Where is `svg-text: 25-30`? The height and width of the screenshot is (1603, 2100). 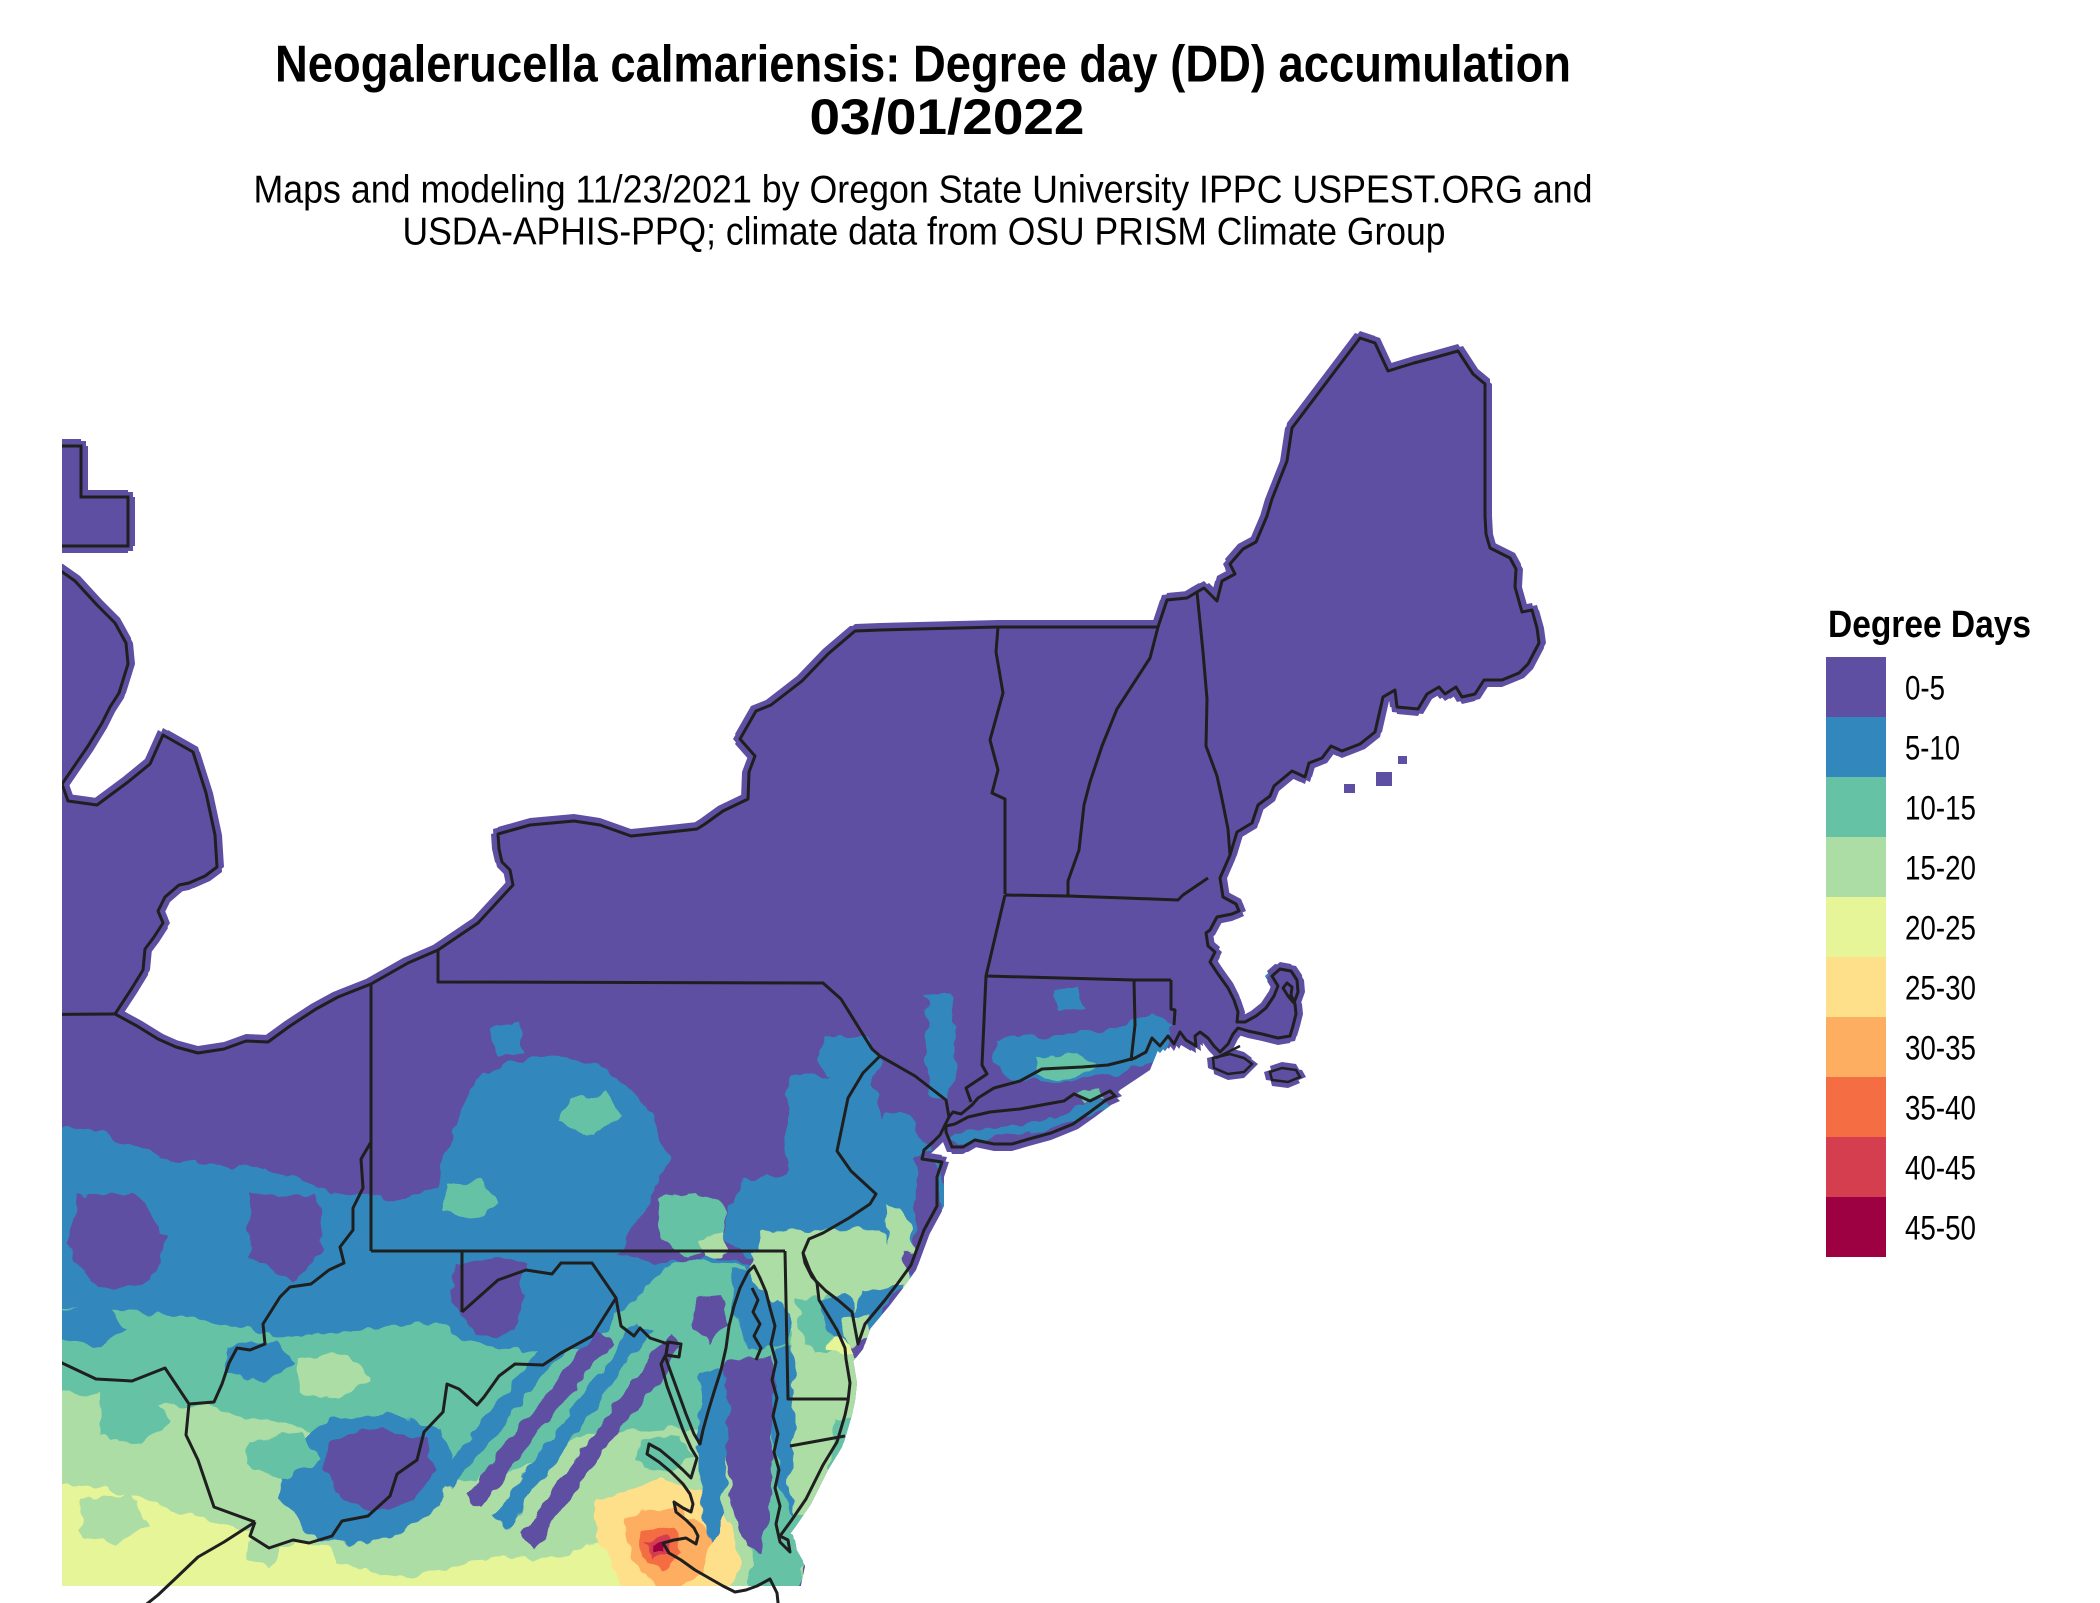
svg-text: 25-30 is located at coordinates (1940, 989).